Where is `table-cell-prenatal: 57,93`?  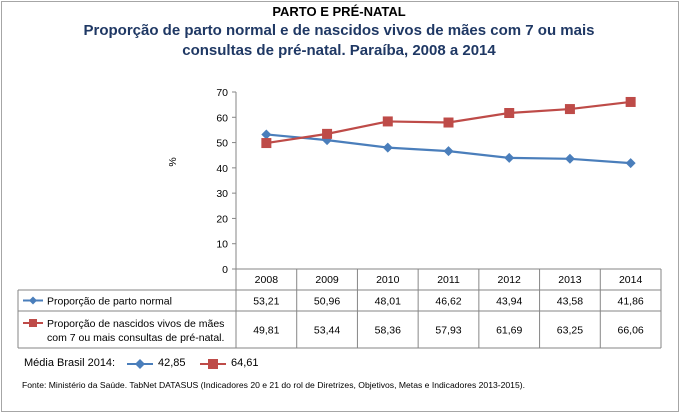 table-cell-prenatal: 57,93 is located at coordinates (448, 331).